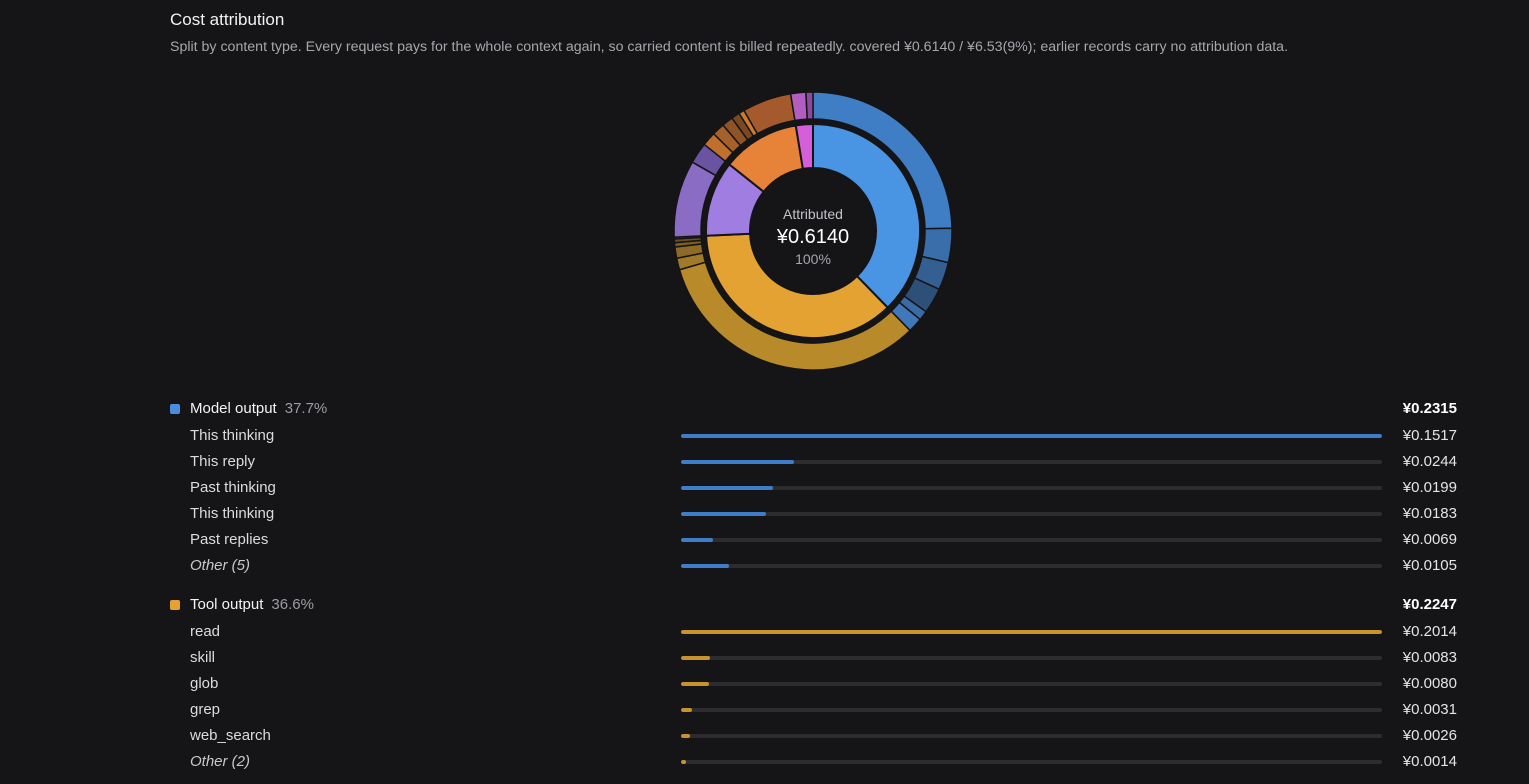 The height and width of the screenshot is (784, 1529). I want to click on item-label: This reply, so click(223, 461).